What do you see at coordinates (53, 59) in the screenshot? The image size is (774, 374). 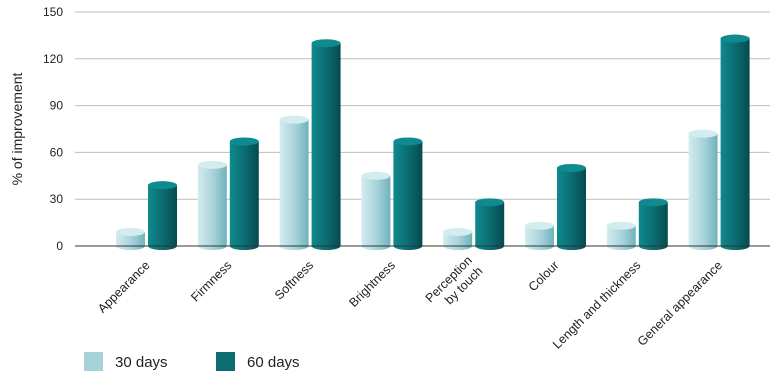 I see `y-tick-label: 120` at bounding box center [53, 59].